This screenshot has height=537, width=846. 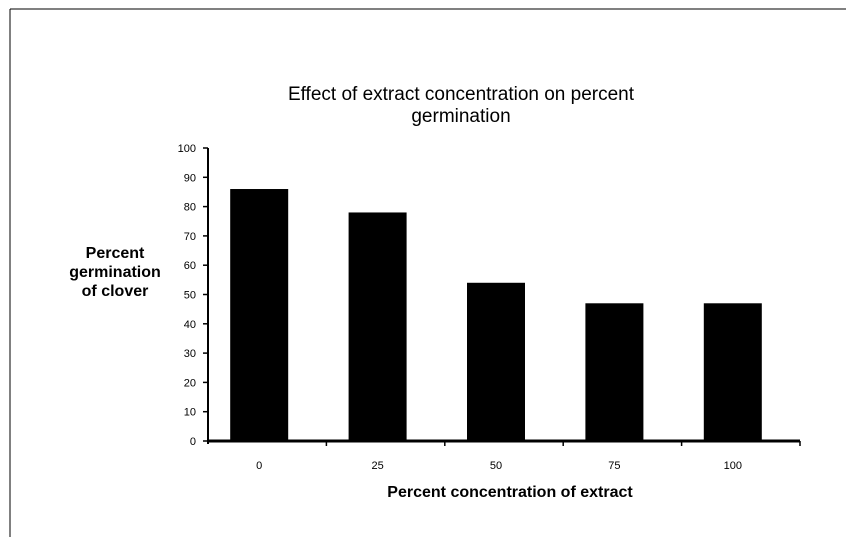 What do you see at coordinates (190, 296) in the screenshot?
I see `y-tick-label: 50` at bounding box center [190, 296].